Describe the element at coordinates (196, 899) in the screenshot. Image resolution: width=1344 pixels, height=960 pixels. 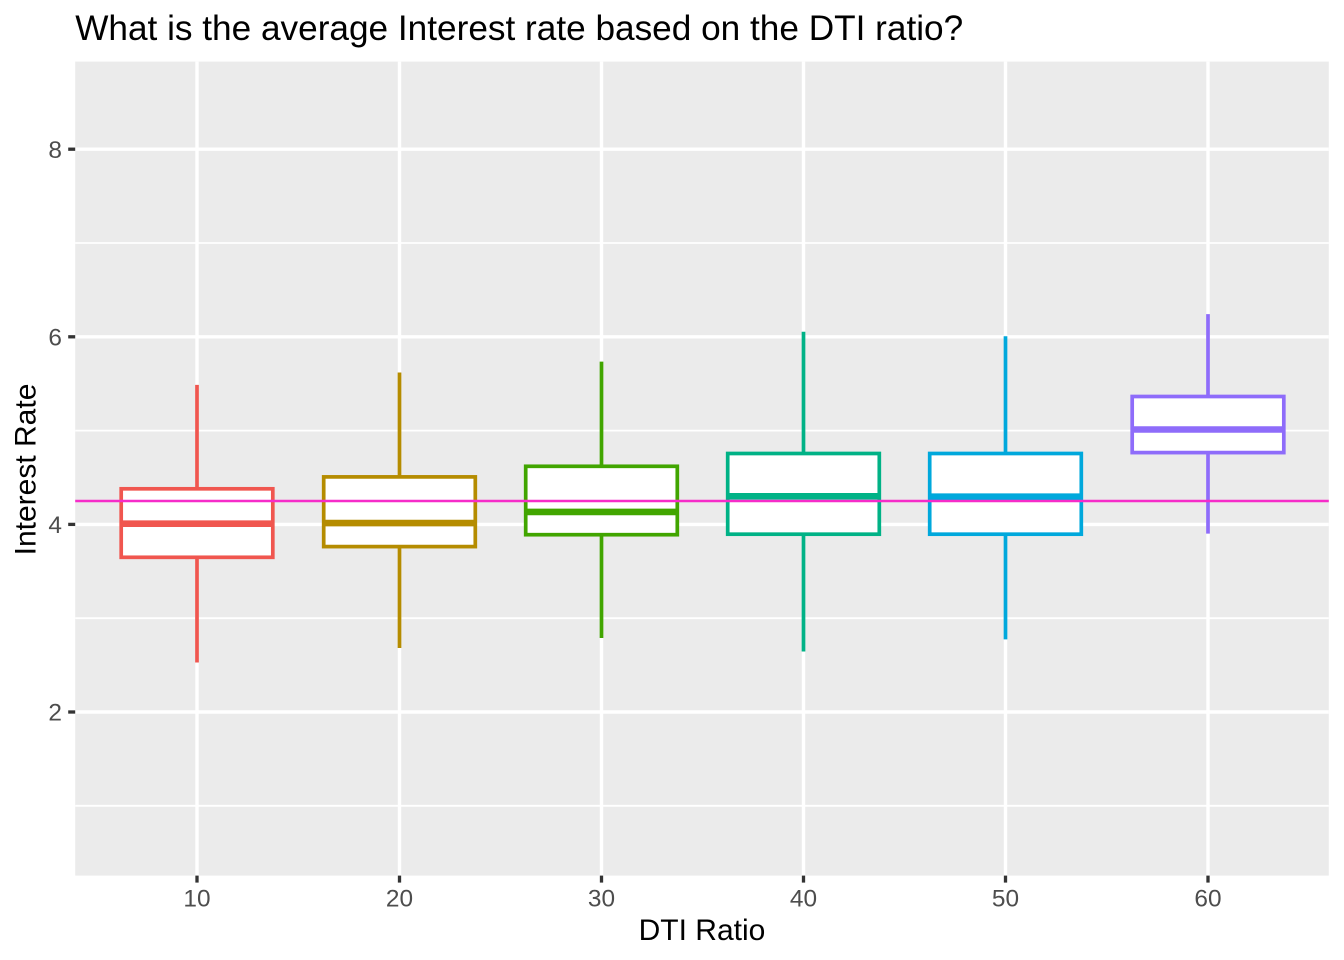
I see `svg-text: 10` at that location.